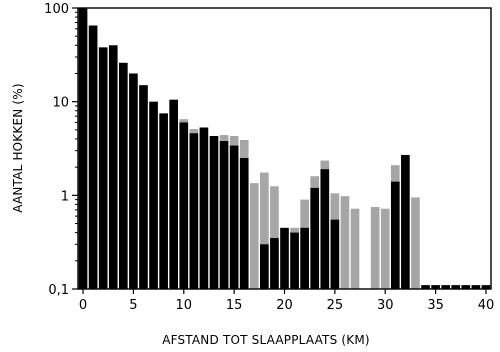  Describe the element at coordinates (56, 9) in the screenshot. I see `y-tick-label: 100` at that location.